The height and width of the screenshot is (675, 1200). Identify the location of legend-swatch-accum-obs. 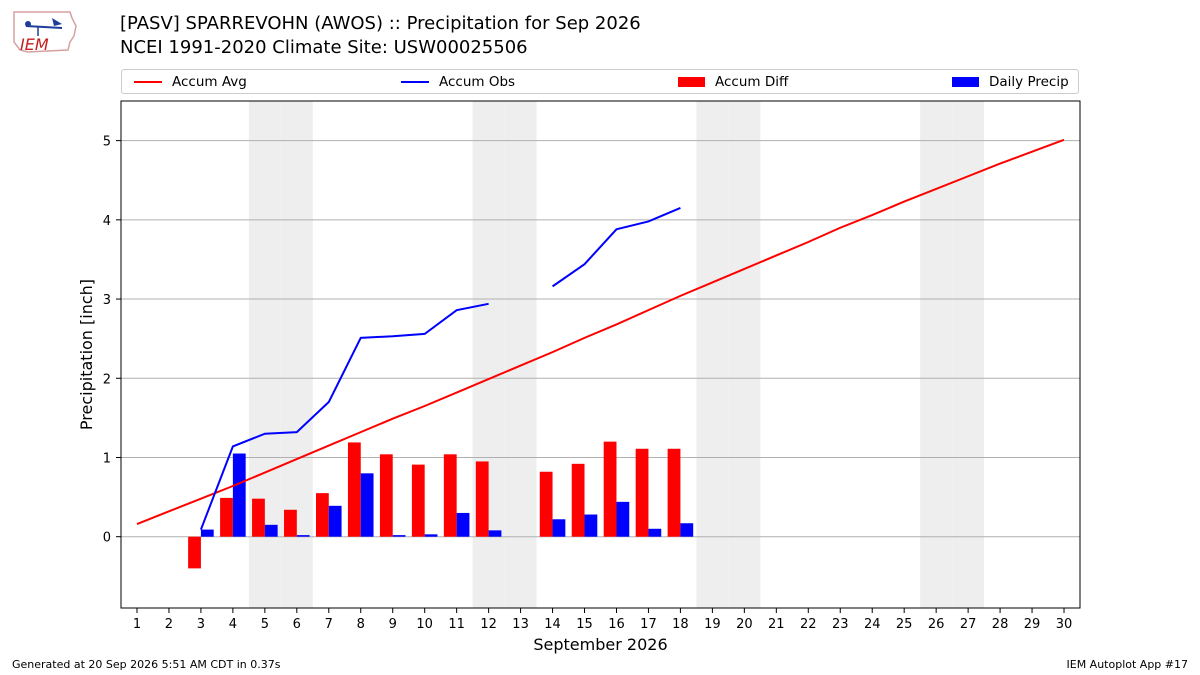
(415, 82).